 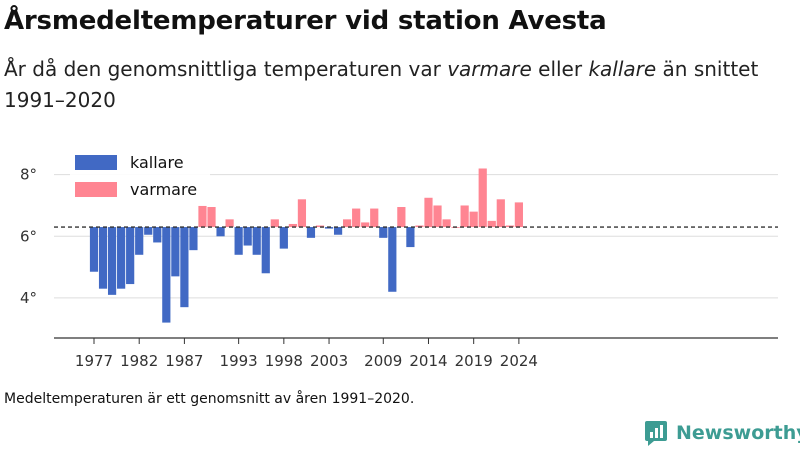 What do you see at coordinates (428, 361) in the screenshot?
I see `x-tick-label: 2014` at bounding box center [428, 361].